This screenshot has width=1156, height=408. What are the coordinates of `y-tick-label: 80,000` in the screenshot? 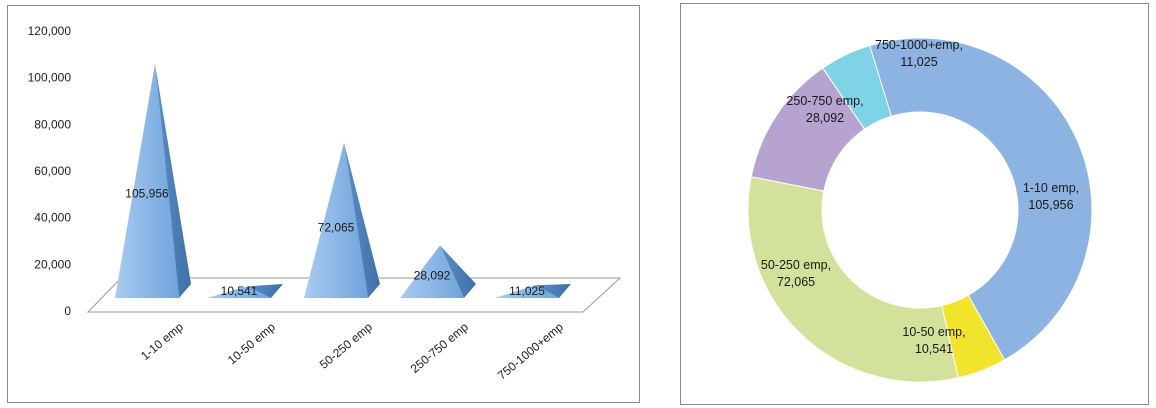 It's located at (52, 124).